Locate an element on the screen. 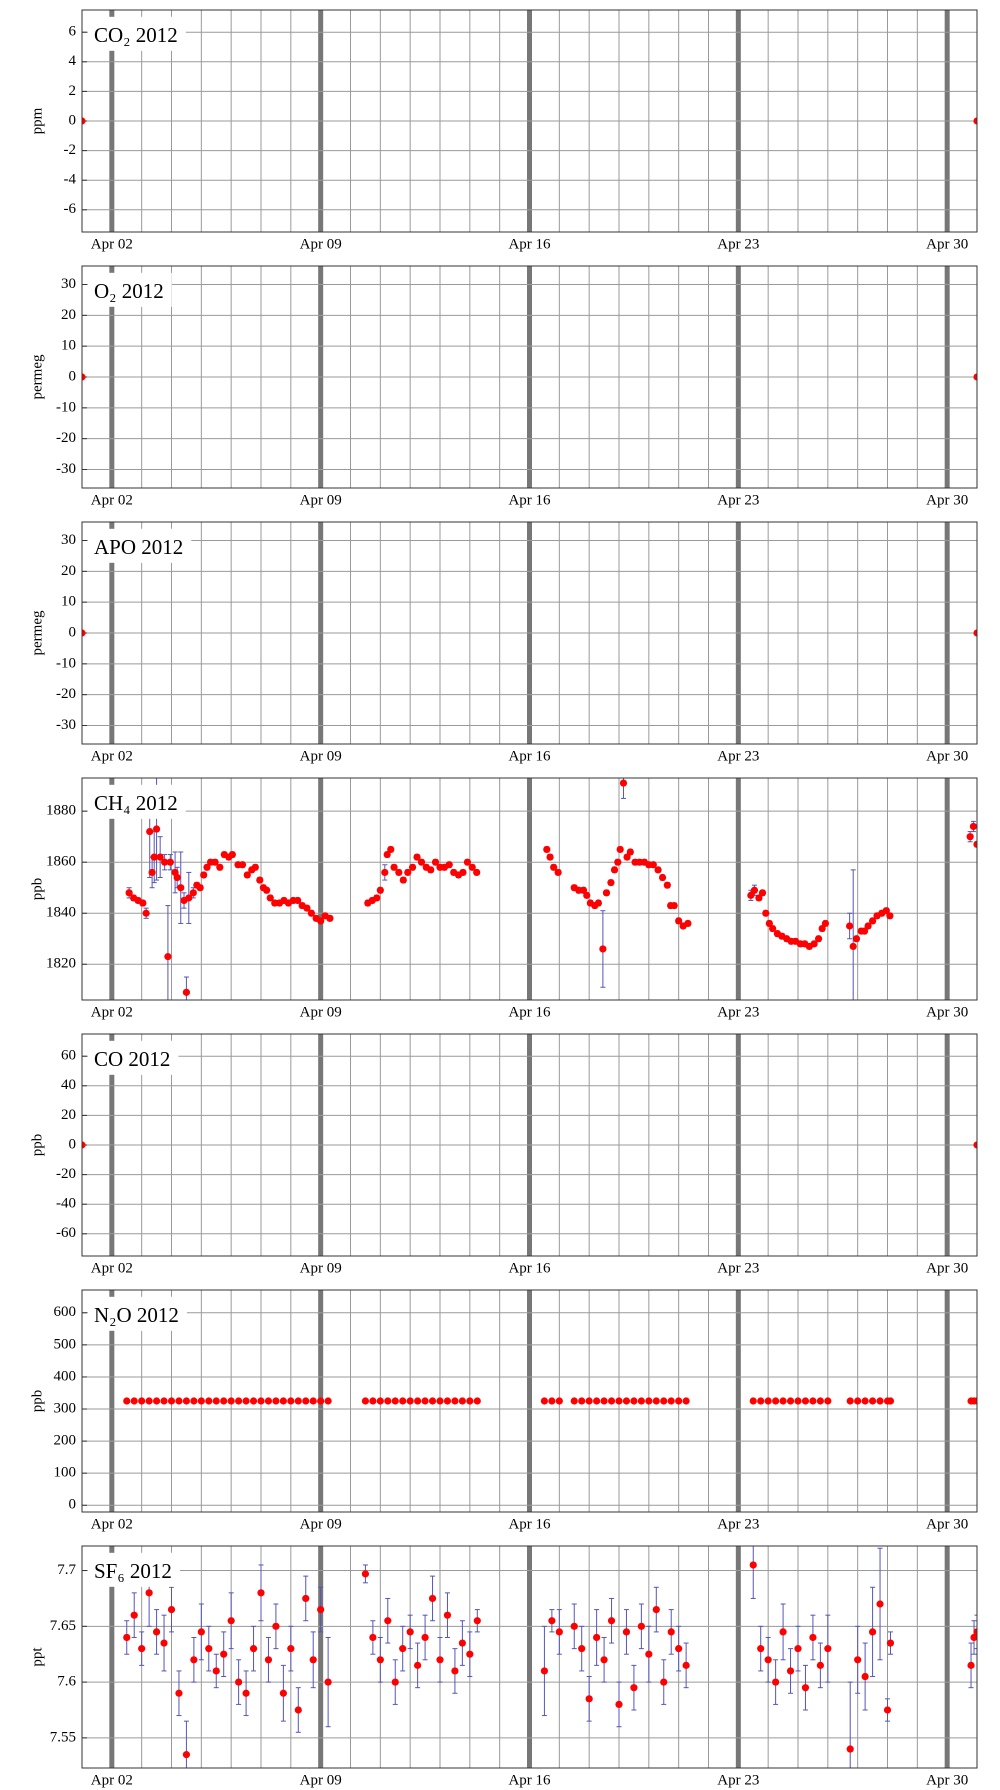 The height and width of the screenshot is (1790, 1000). y-tick-label: 7.6 is located at coordinates (66, 1682).